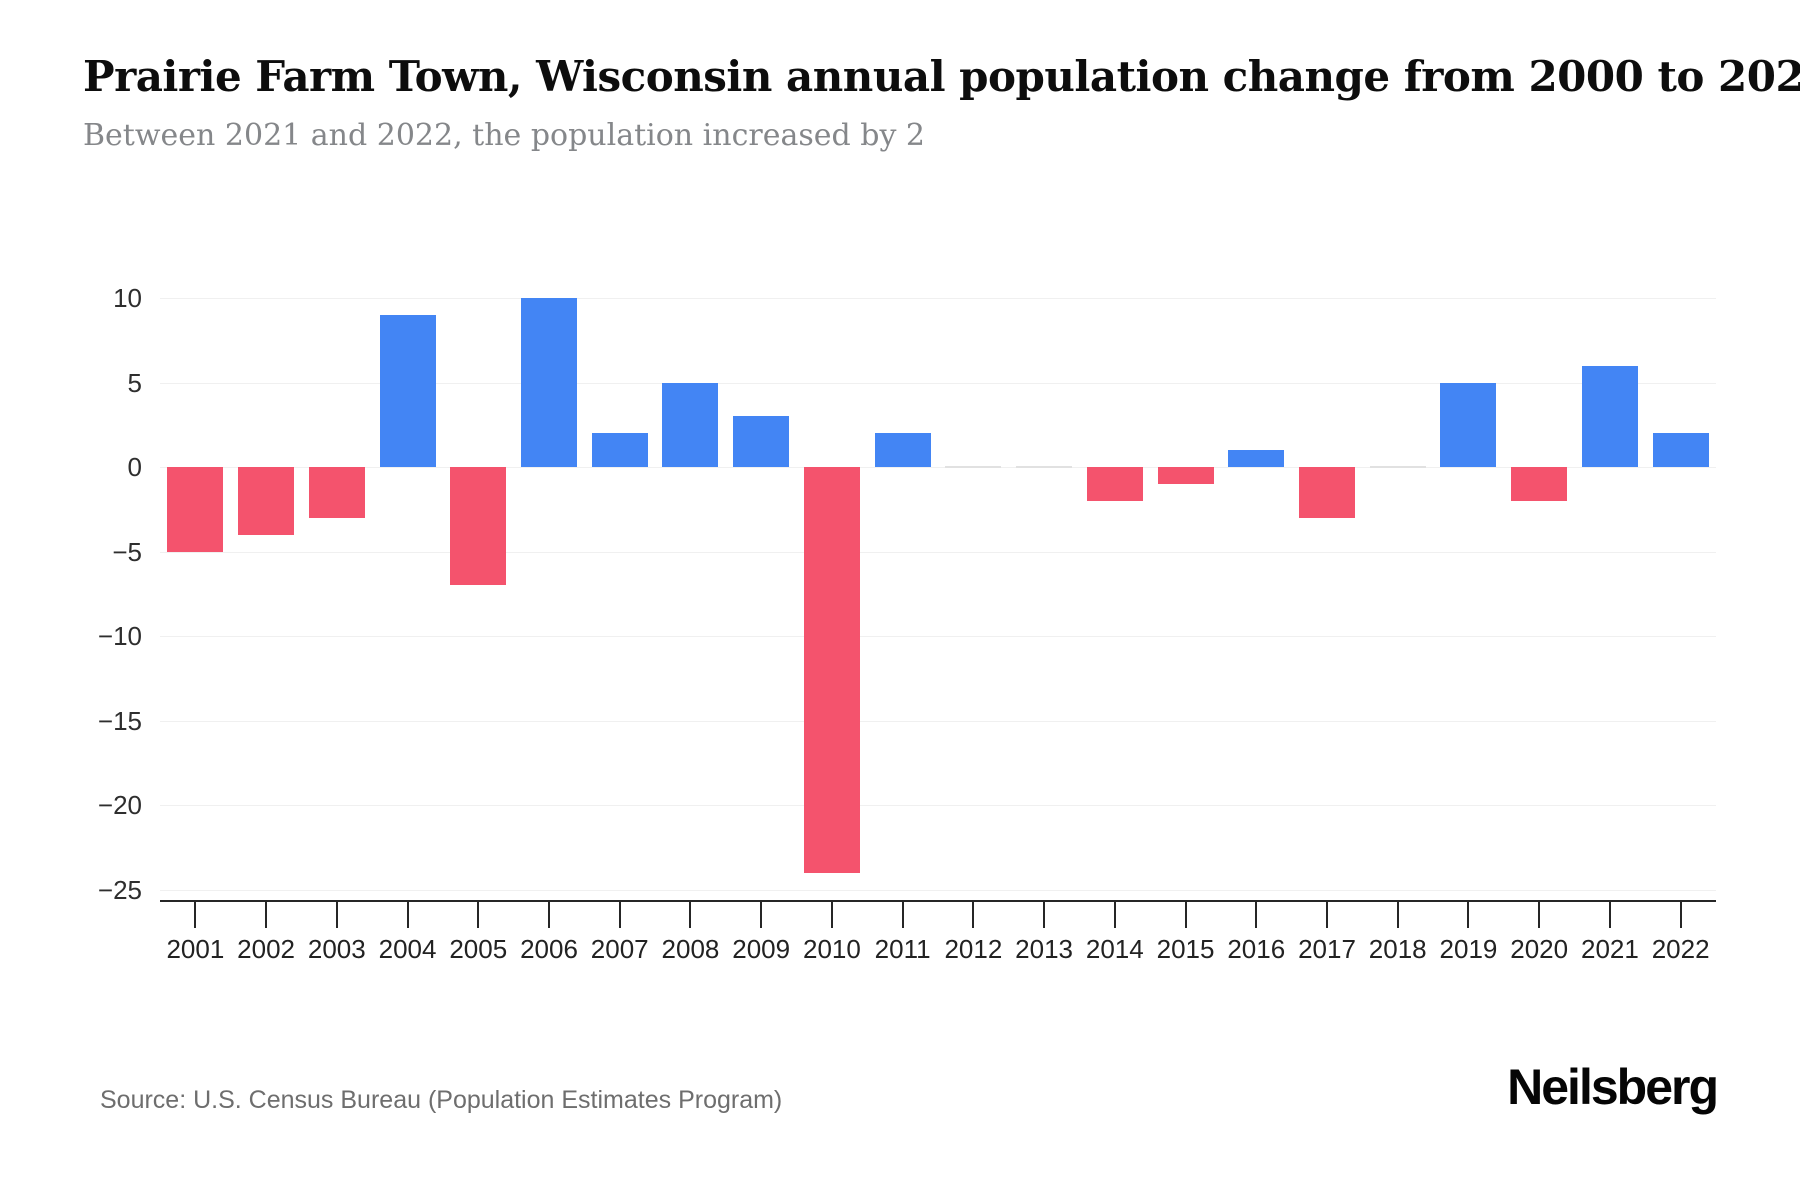 Image resolution: width=1800 pixels, height=1200 pixels. I want to click on x-label-2020: 2020, so click(1539, 949).